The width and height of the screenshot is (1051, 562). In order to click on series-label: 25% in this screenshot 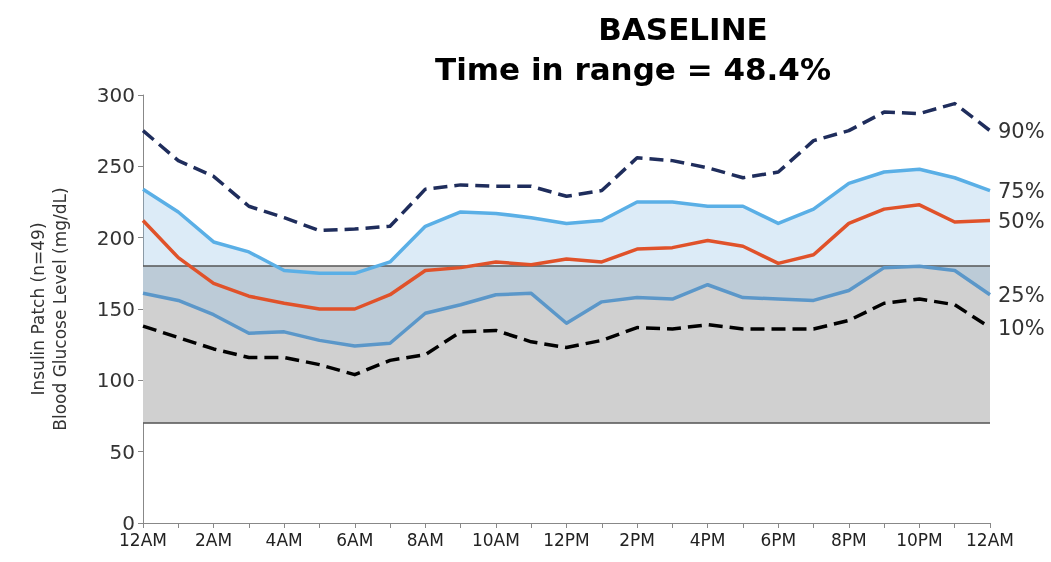, I will do `click(1021, 294)`.